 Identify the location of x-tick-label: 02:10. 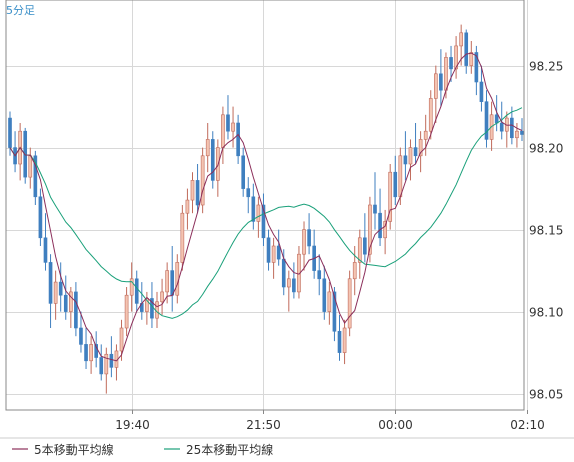
(527, 425).